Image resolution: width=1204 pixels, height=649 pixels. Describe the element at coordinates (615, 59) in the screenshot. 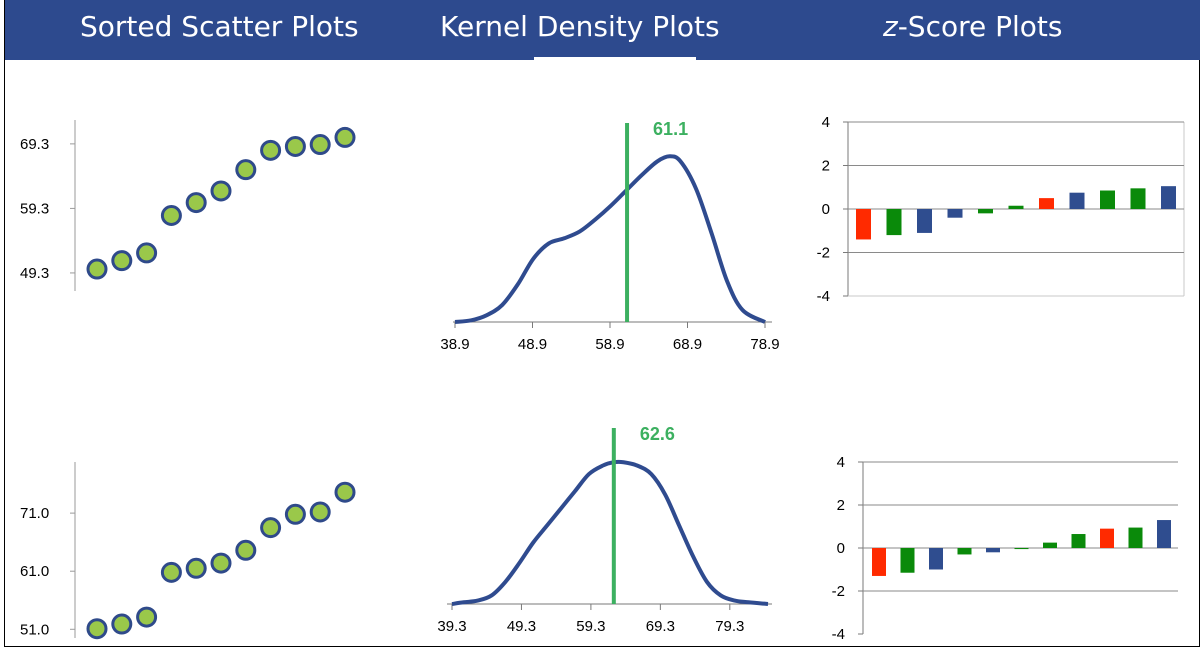

I see `header-underline` at that location.